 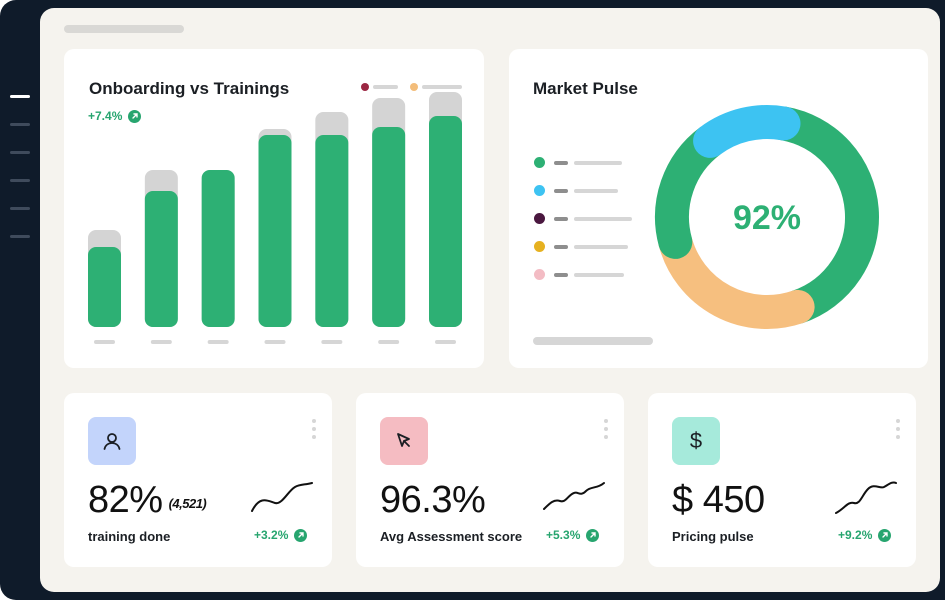 What do you see at coordinates (124, 29) in the screenshot?
I see `header-placeholder` at bounding box center [124, 29].